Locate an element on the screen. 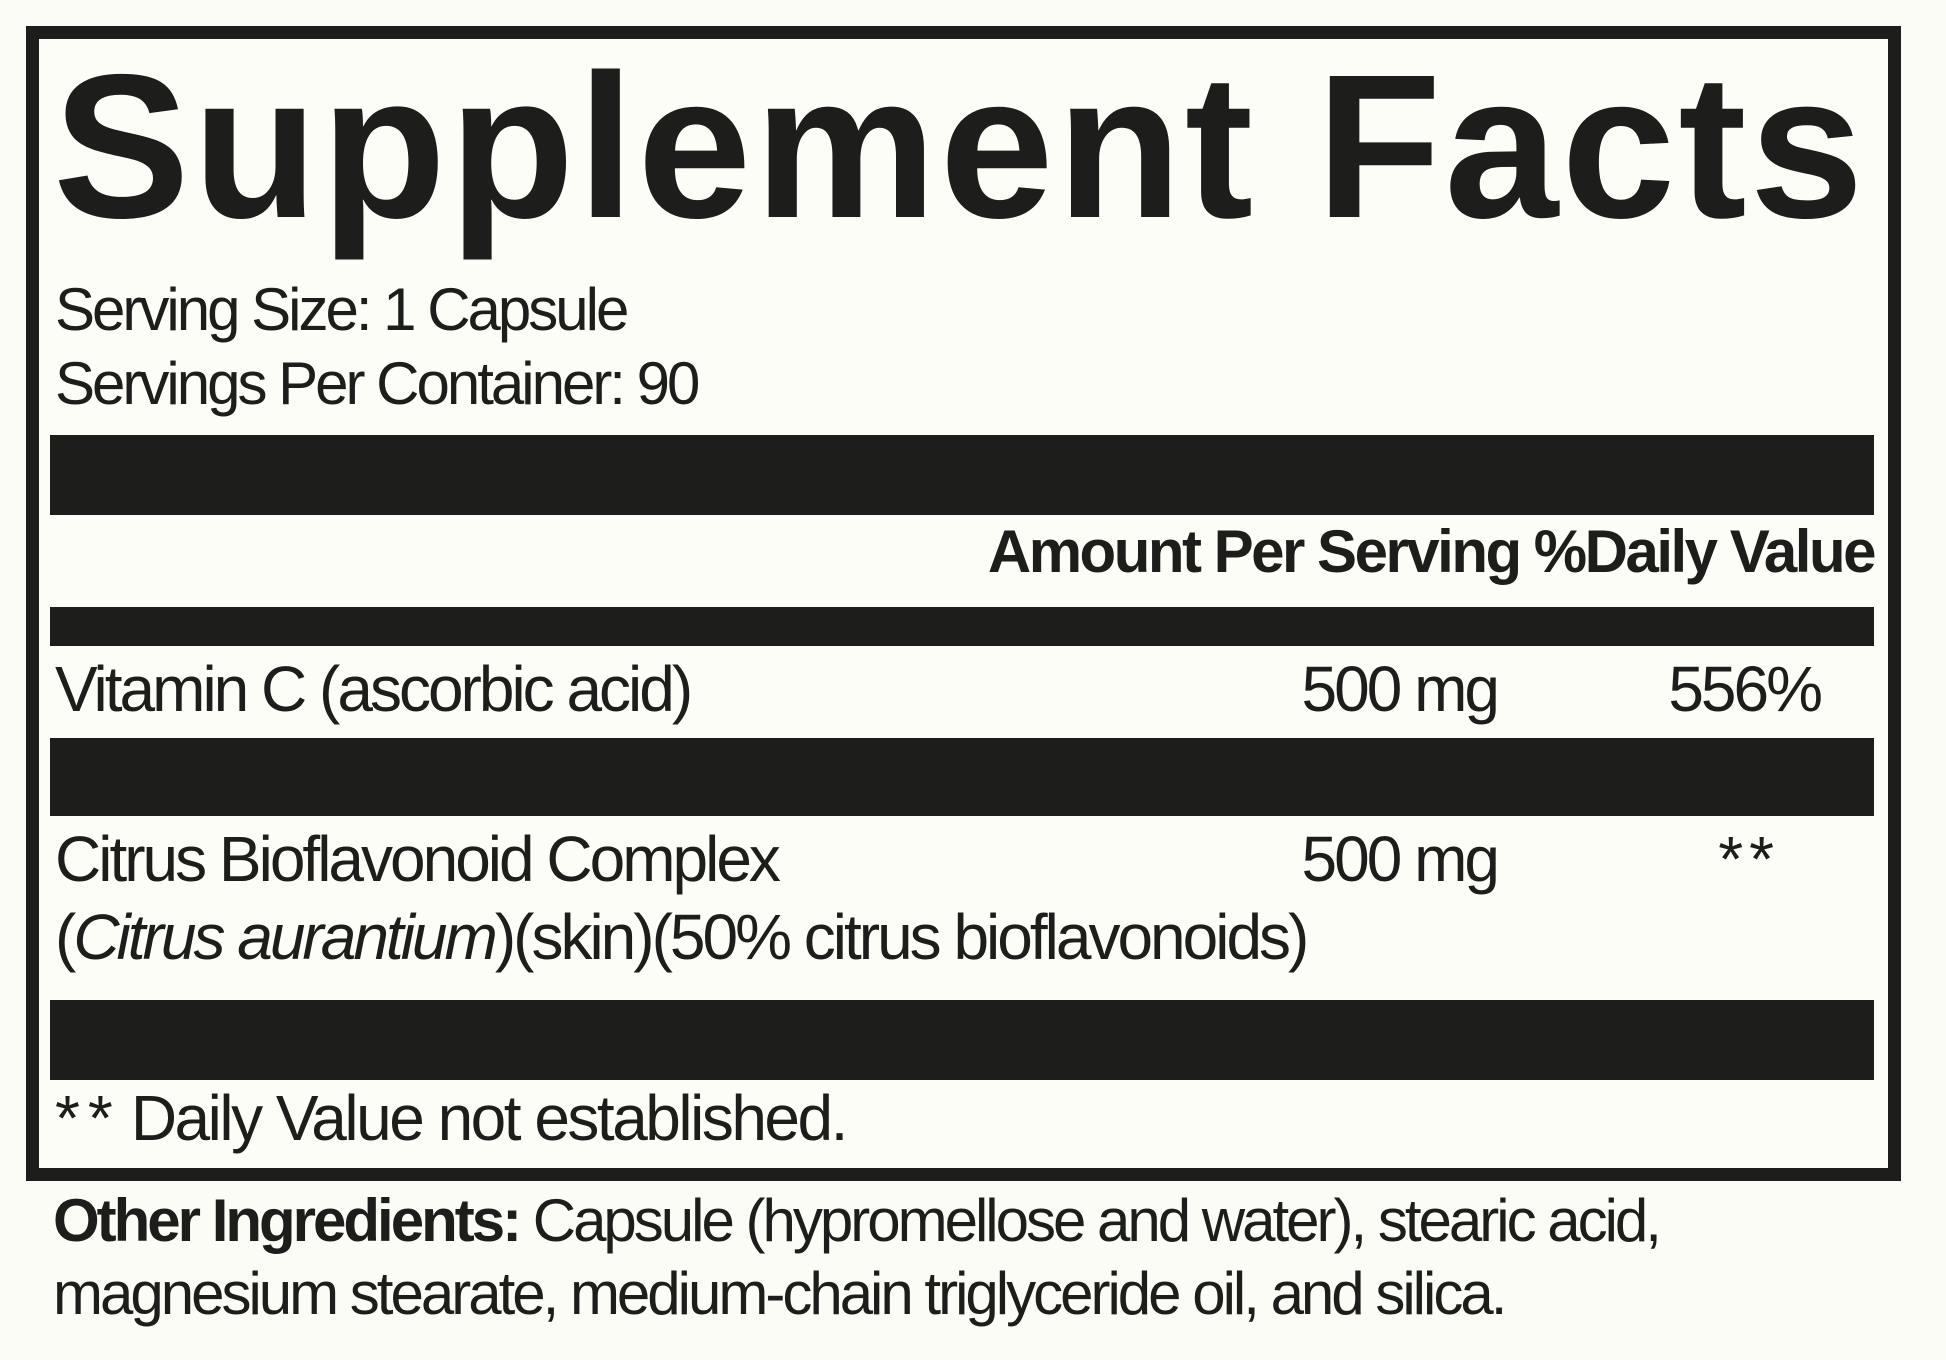 The width and height of the screenshot is (1946, 1360). detail-open-paren: ( is located at coordinates (65, 937).